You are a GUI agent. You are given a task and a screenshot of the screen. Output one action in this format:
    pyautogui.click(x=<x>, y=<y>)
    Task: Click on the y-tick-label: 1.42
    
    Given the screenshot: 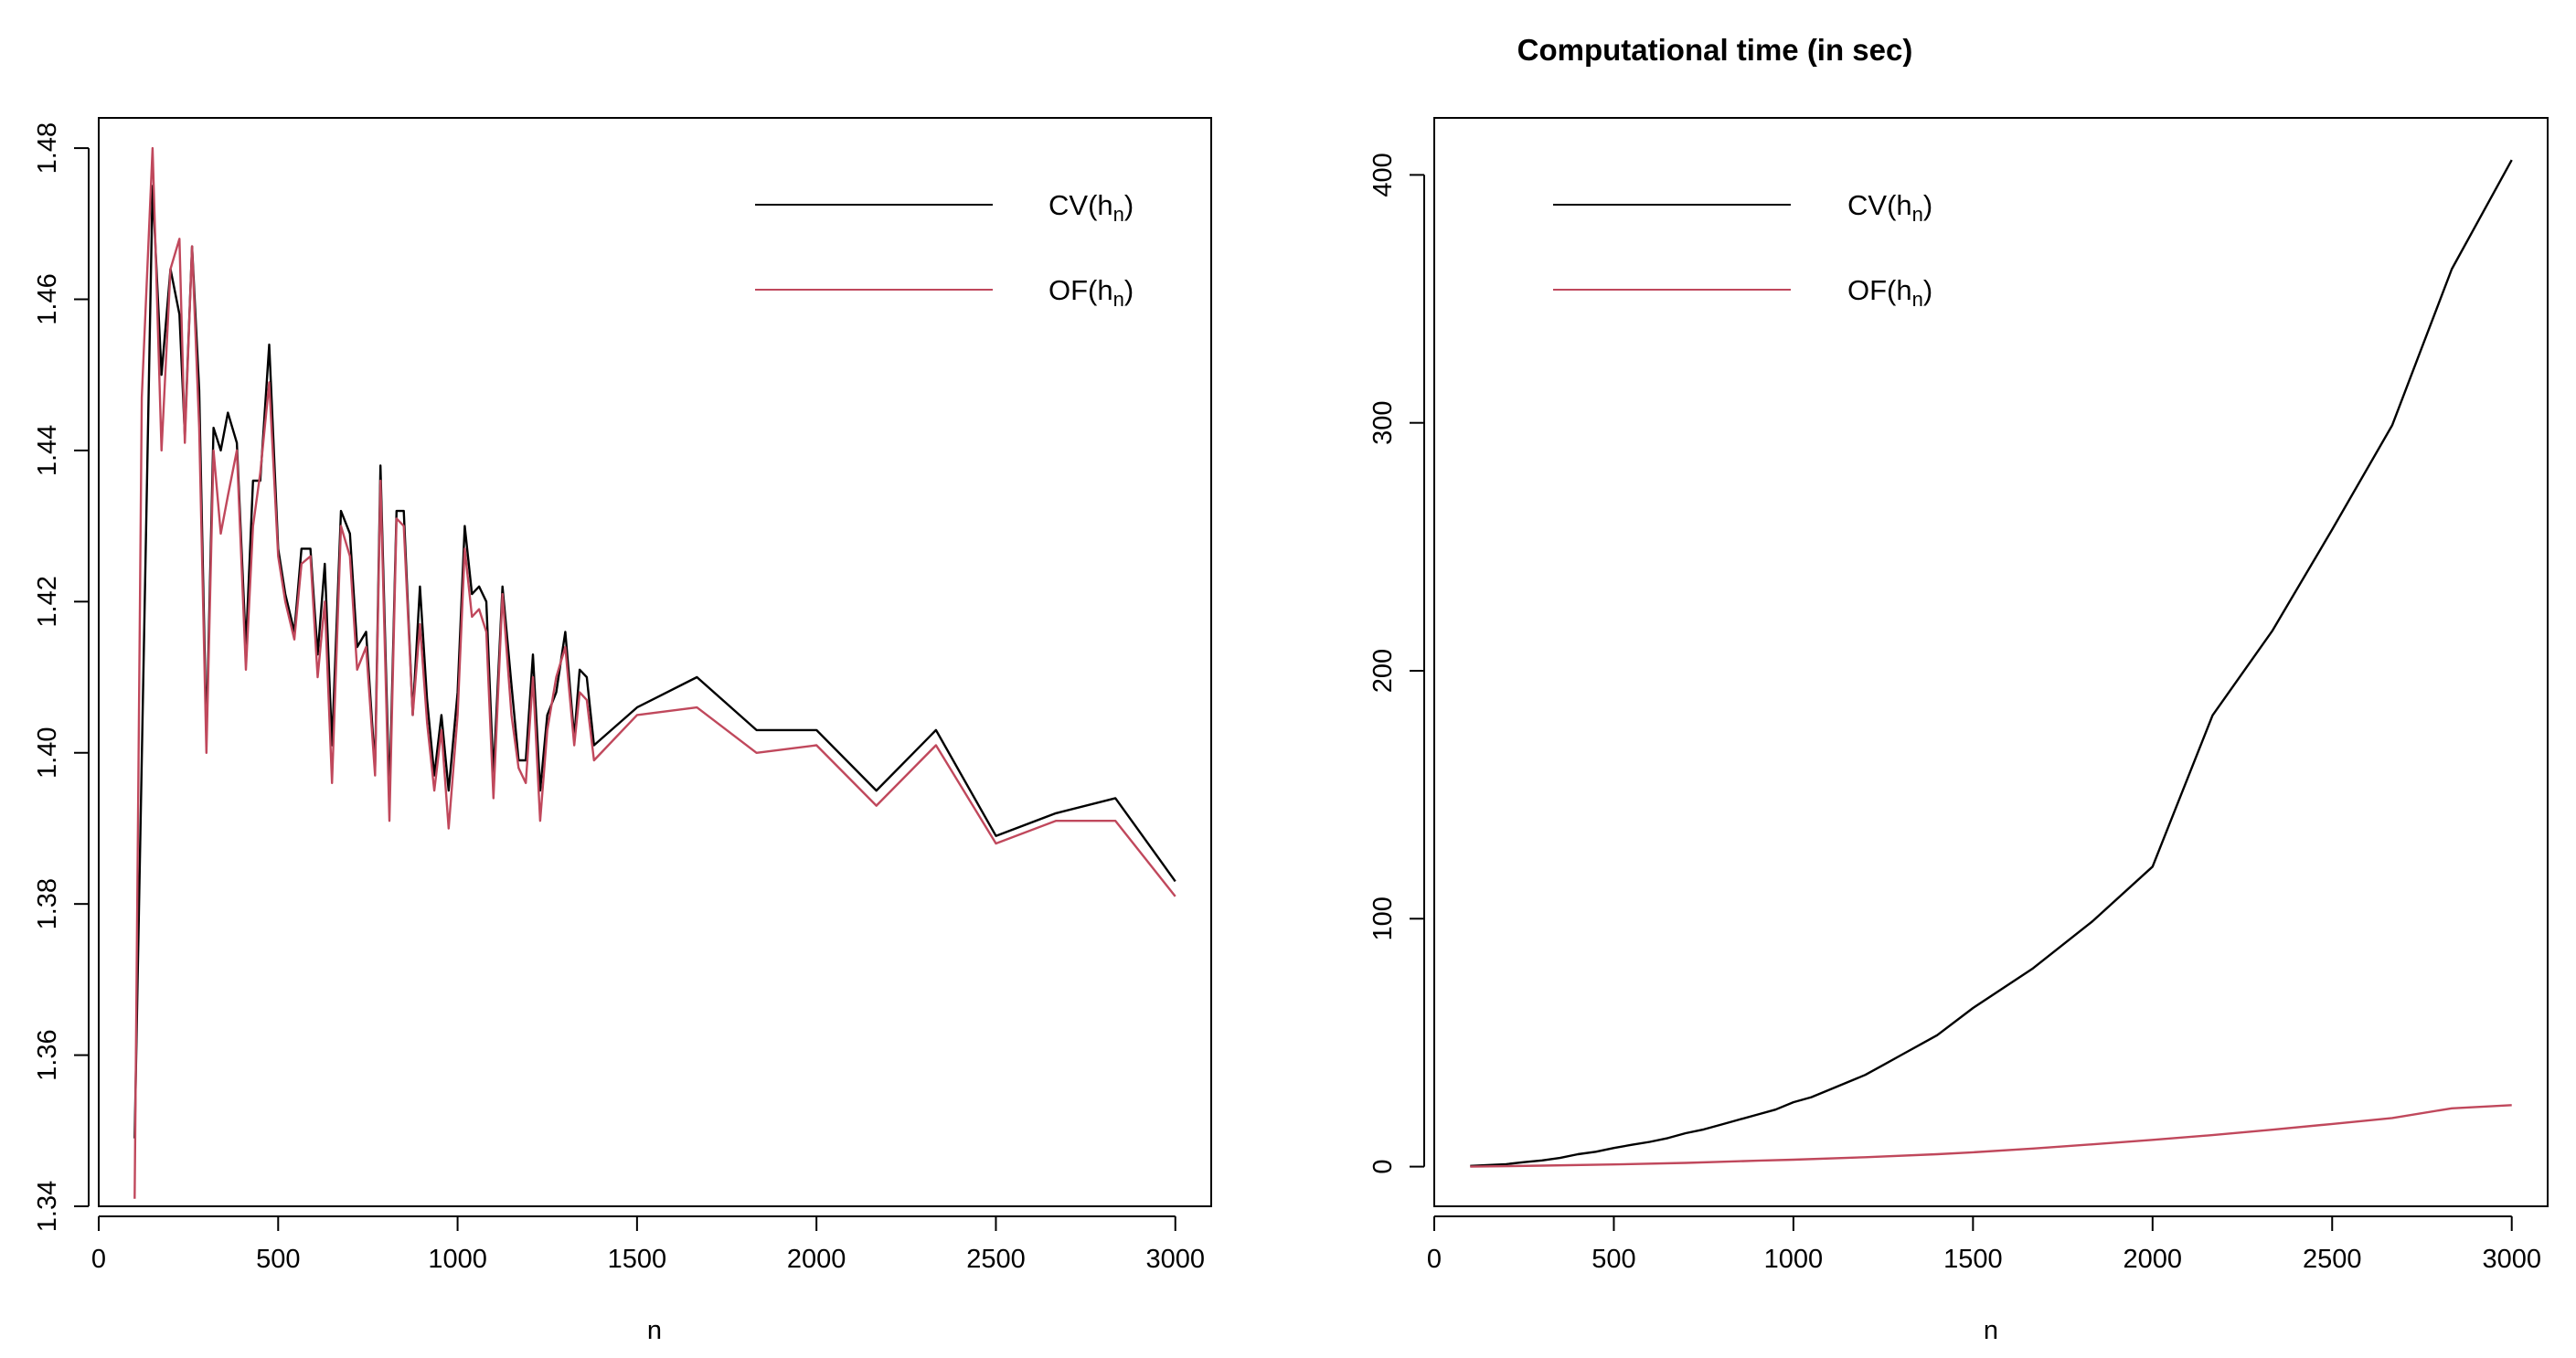 What is the action you would take?
    pyautogui.click(x=47, y=601)
    